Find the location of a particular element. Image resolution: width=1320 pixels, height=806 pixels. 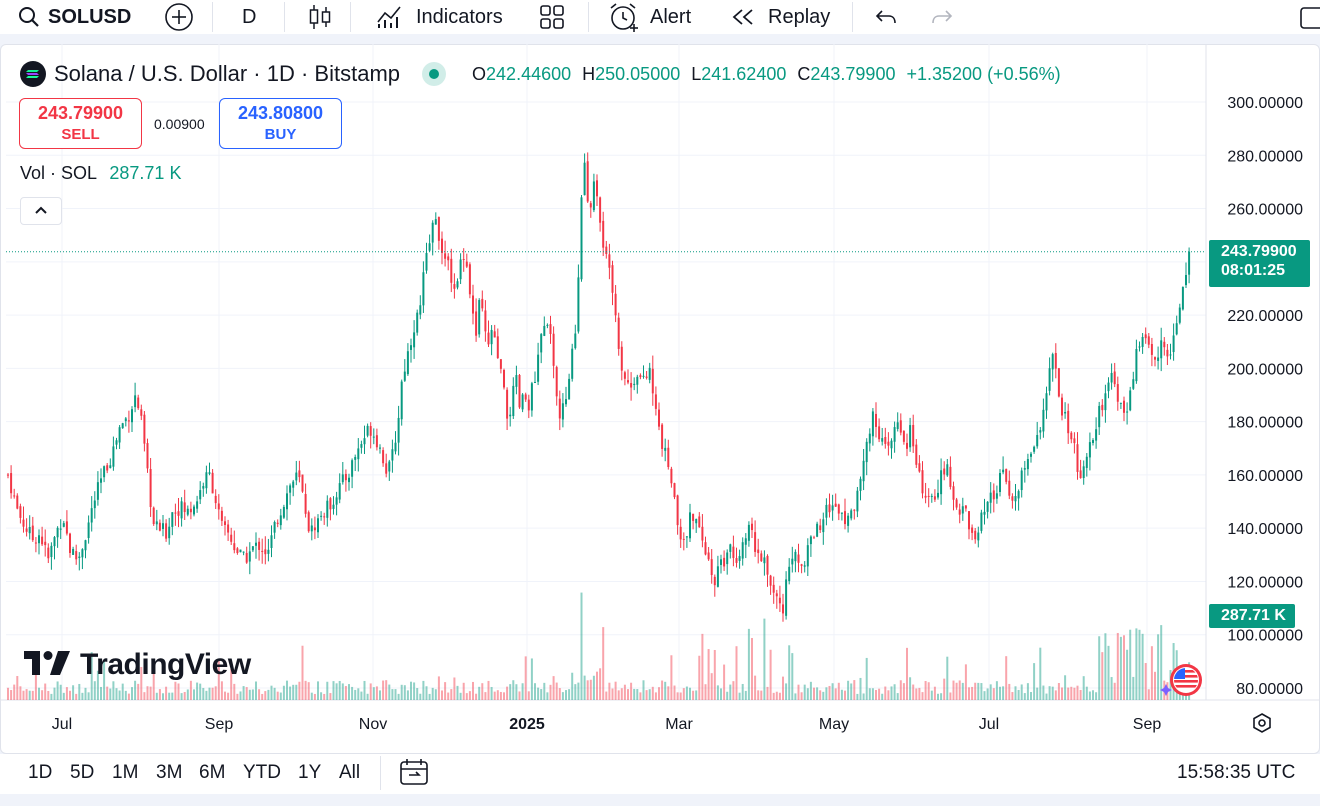

redo-button is located at coordinates (942, 17).